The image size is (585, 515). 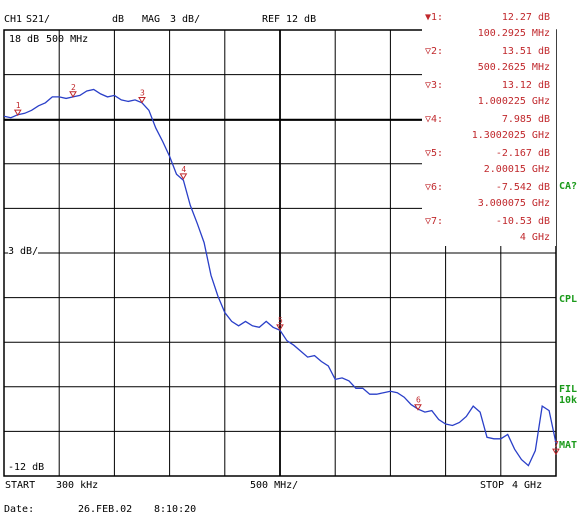 I want to click on marker-value-1: 12.27 dB, so click(x=525, y=17).